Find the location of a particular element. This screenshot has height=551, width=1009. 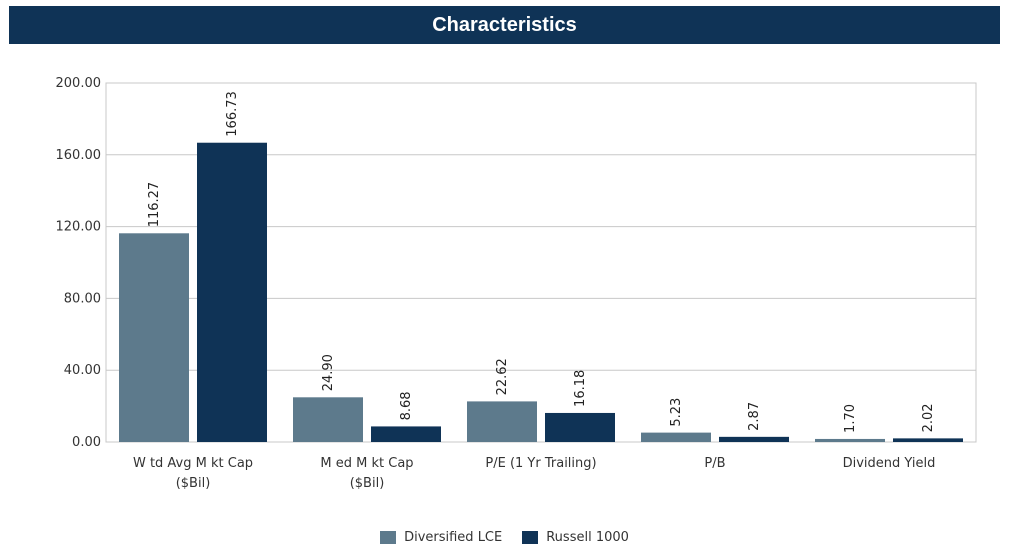

x-tick-label: Dividend Yield is located at coordinates (889, 463).